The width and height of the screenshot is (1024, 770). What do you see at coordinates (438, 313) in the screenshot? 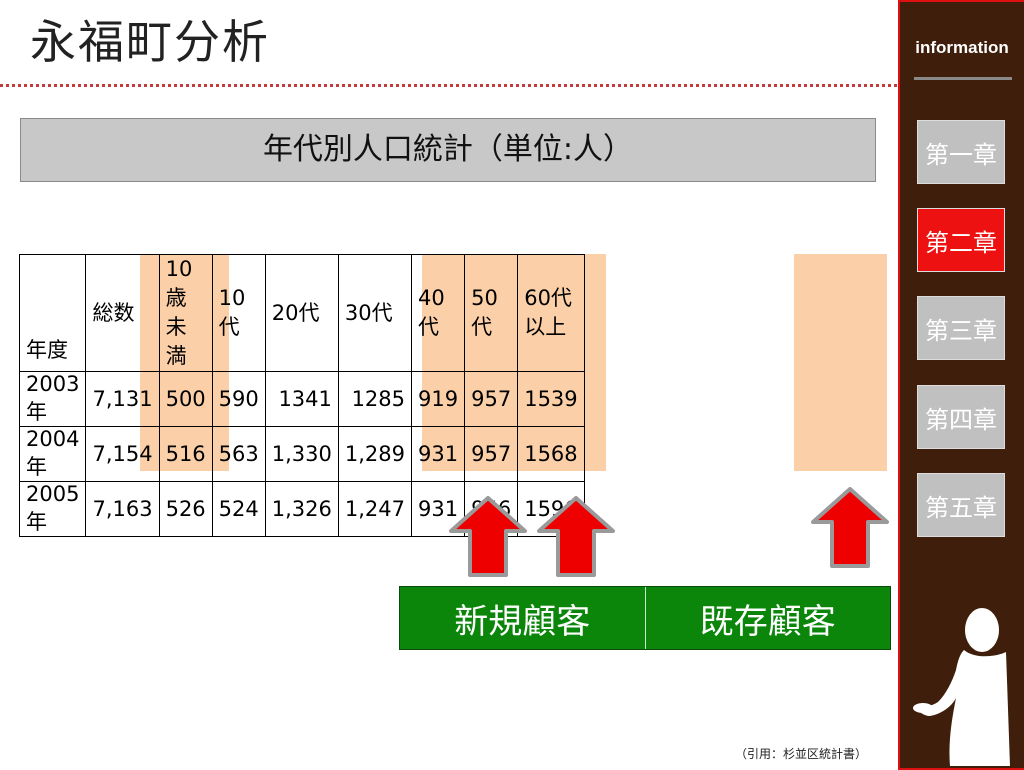
I see `header-forties: 40代` at bounding box center [438, 313].